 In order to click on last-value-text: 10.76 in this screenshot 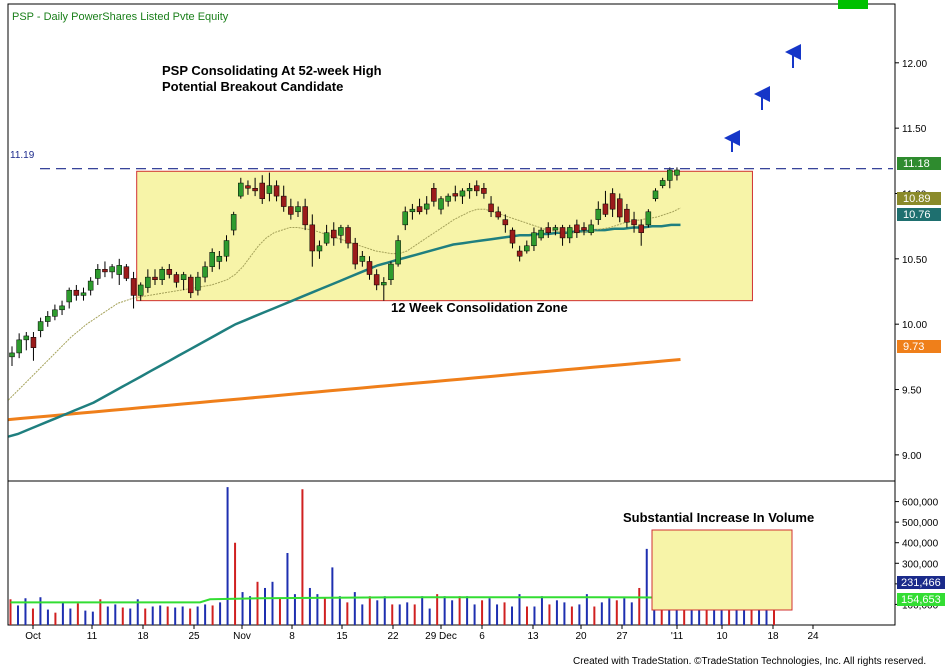, I will do `click(917, 215)`.